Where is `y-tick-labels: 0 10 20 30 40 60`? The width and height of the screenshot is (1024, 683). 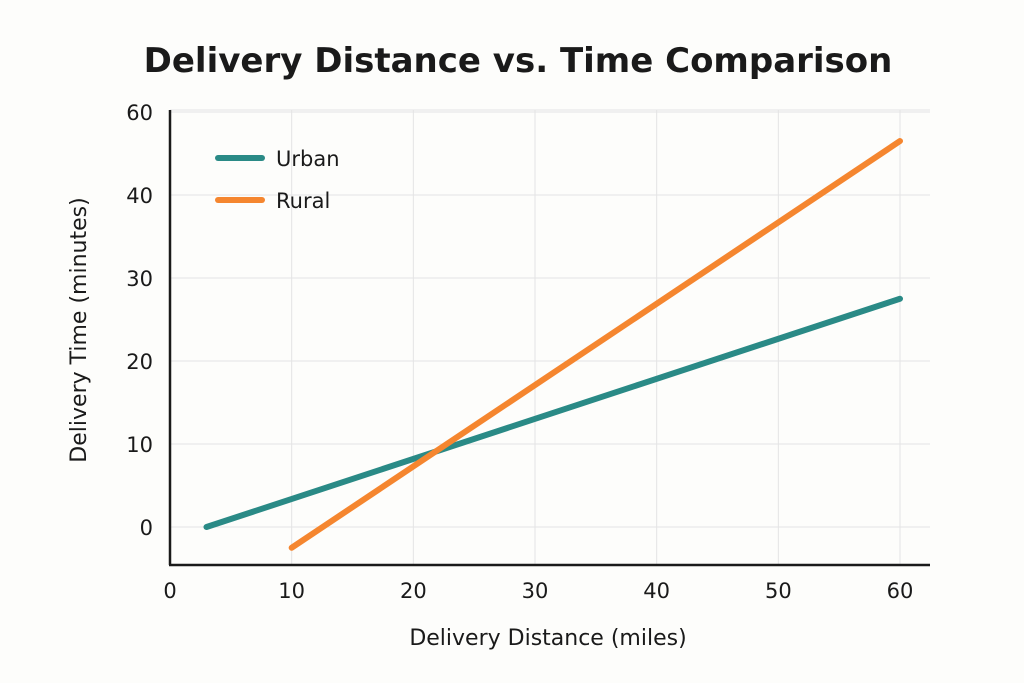
y-tick-labels: 0 10 20 30 40 60 is located at coordinates (139, 320).